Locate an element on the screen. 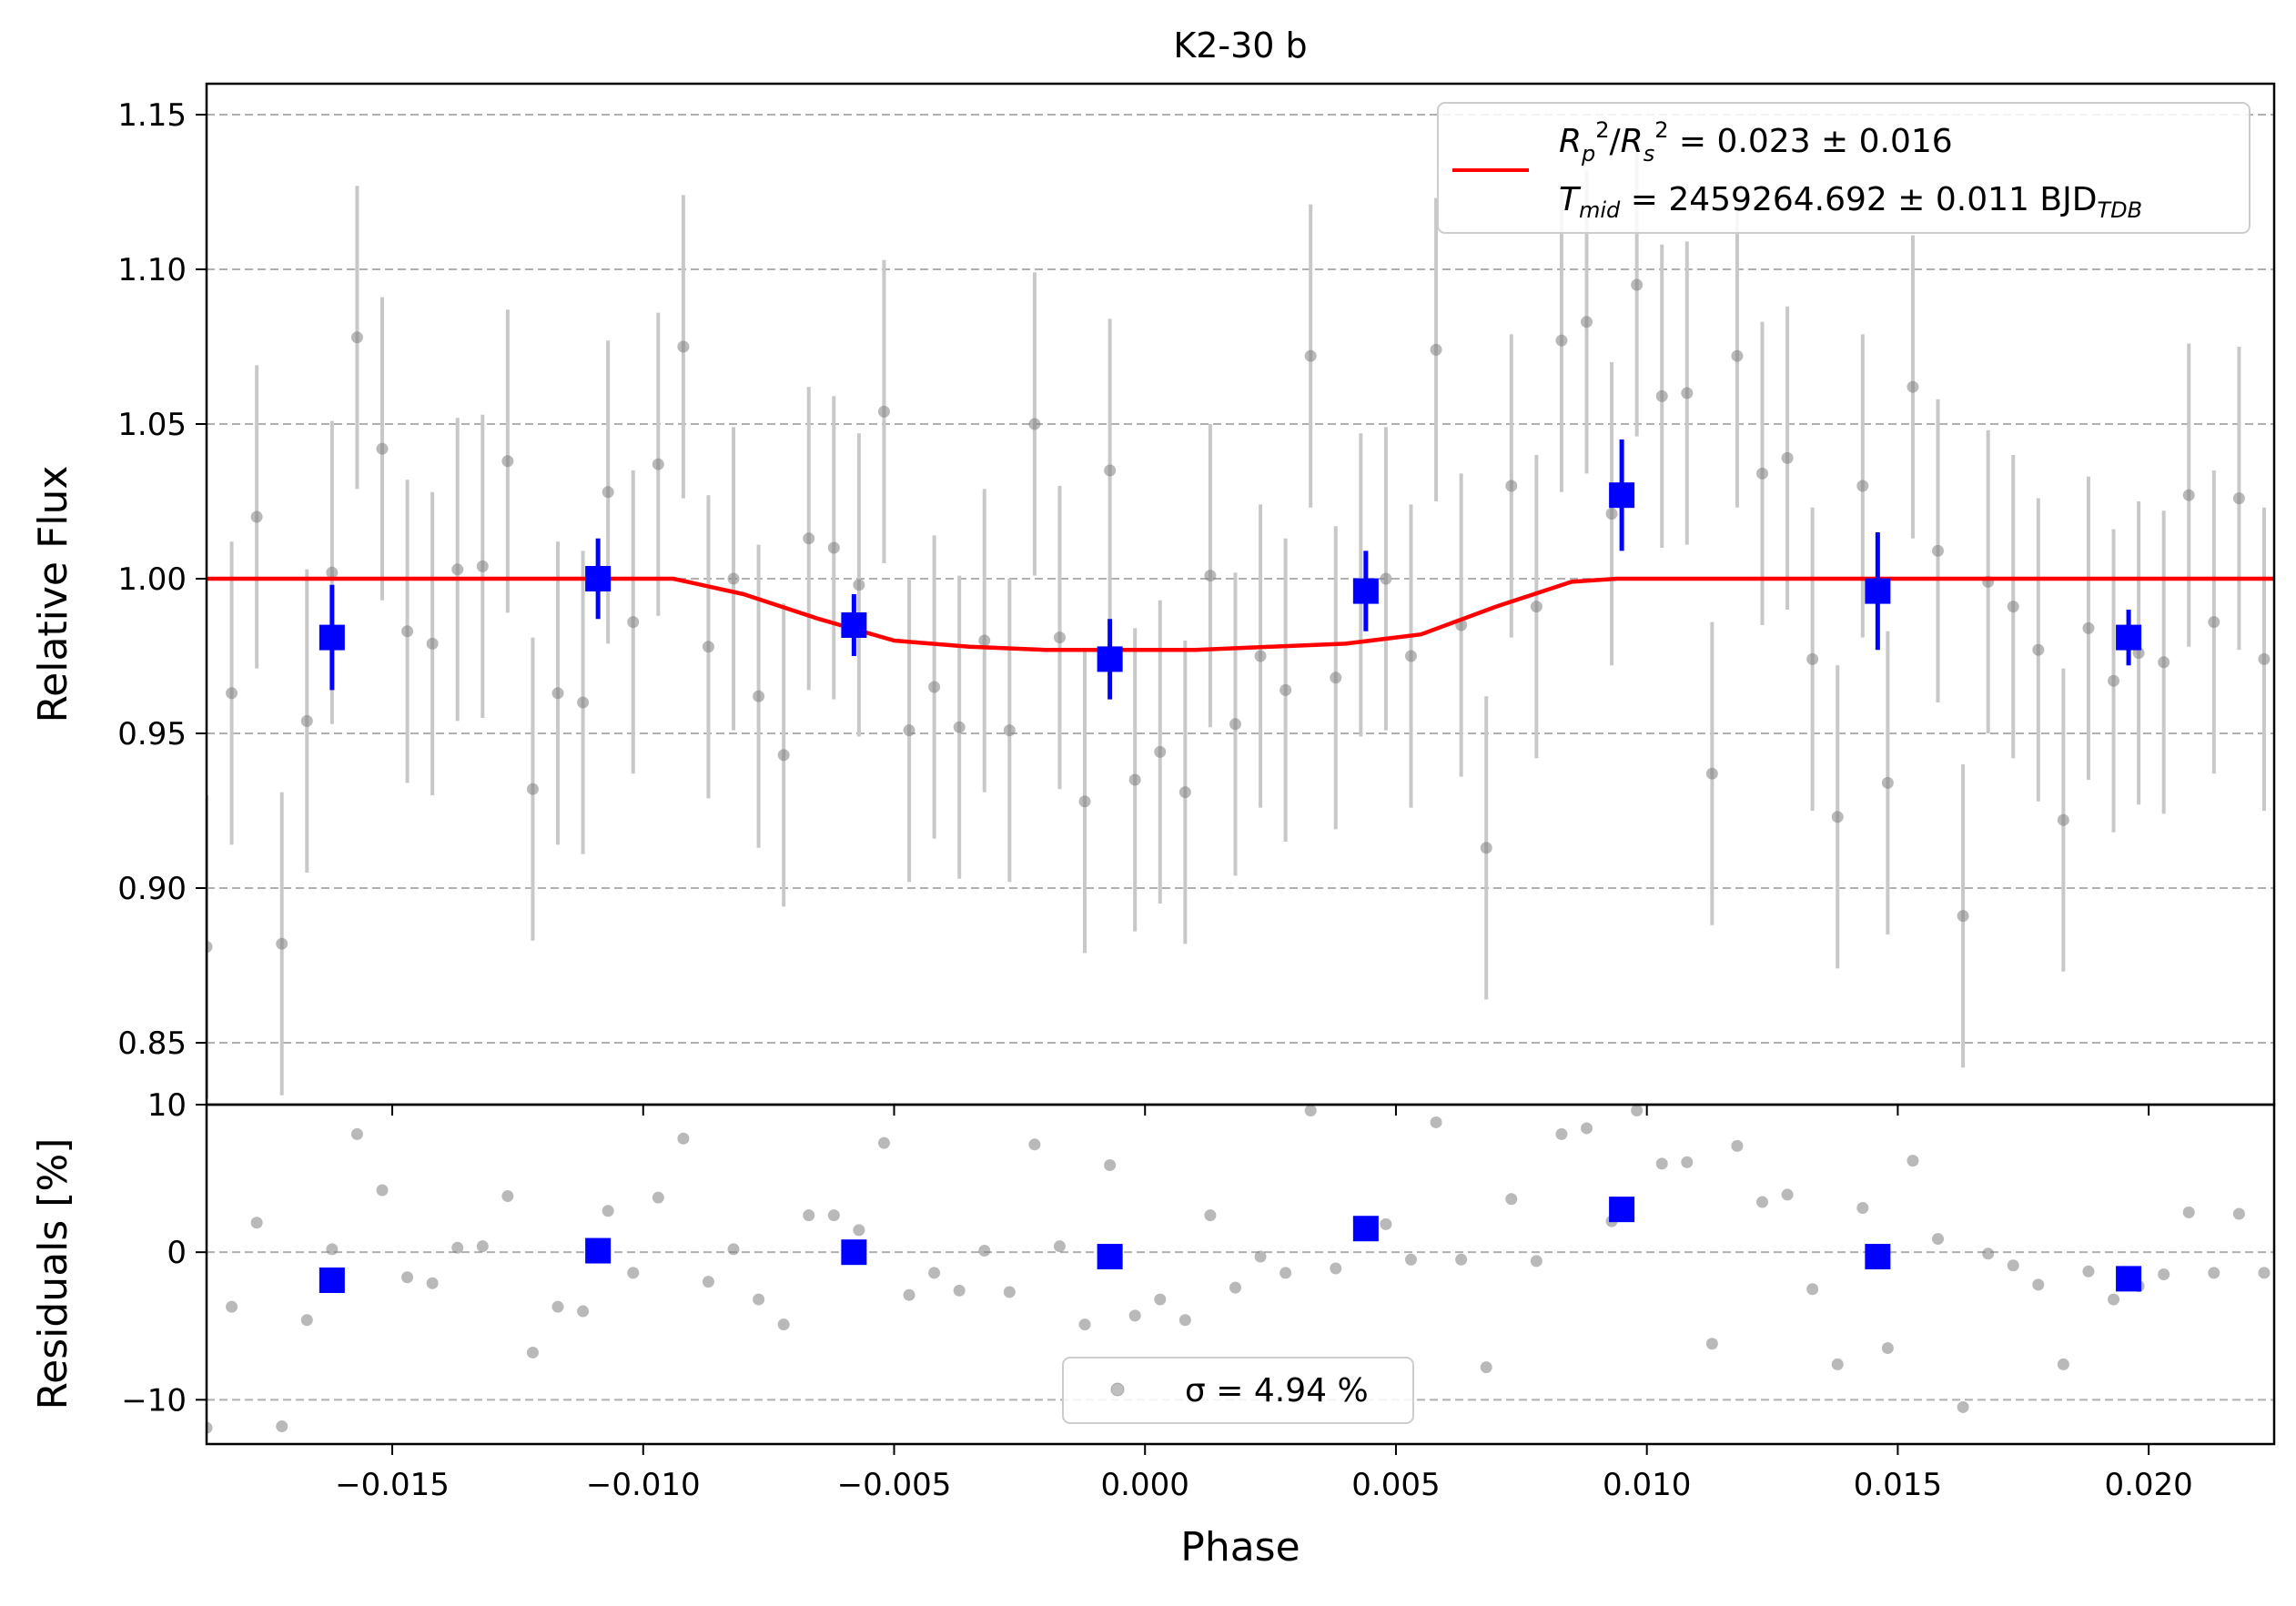 The height and width of the screenshot is (1606, 2296). y-axis-label-flux: Relative Flux is located at coordinates (53, 594).